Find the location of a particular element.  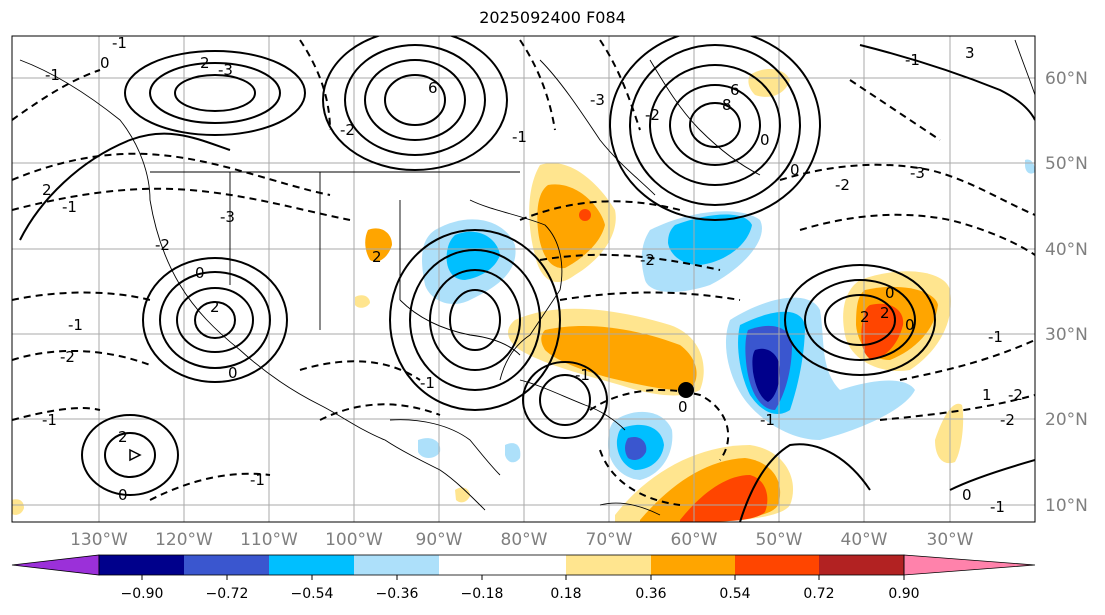

contour-label: -3 is located at coordinates (227, 217).